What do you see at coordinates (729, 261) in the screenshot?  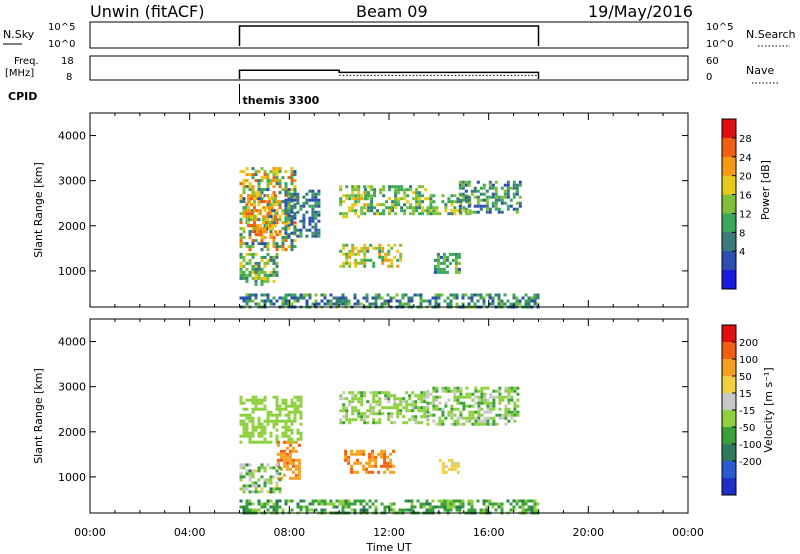 I see `colorbar-swatch` at bounding box center [729, 261].